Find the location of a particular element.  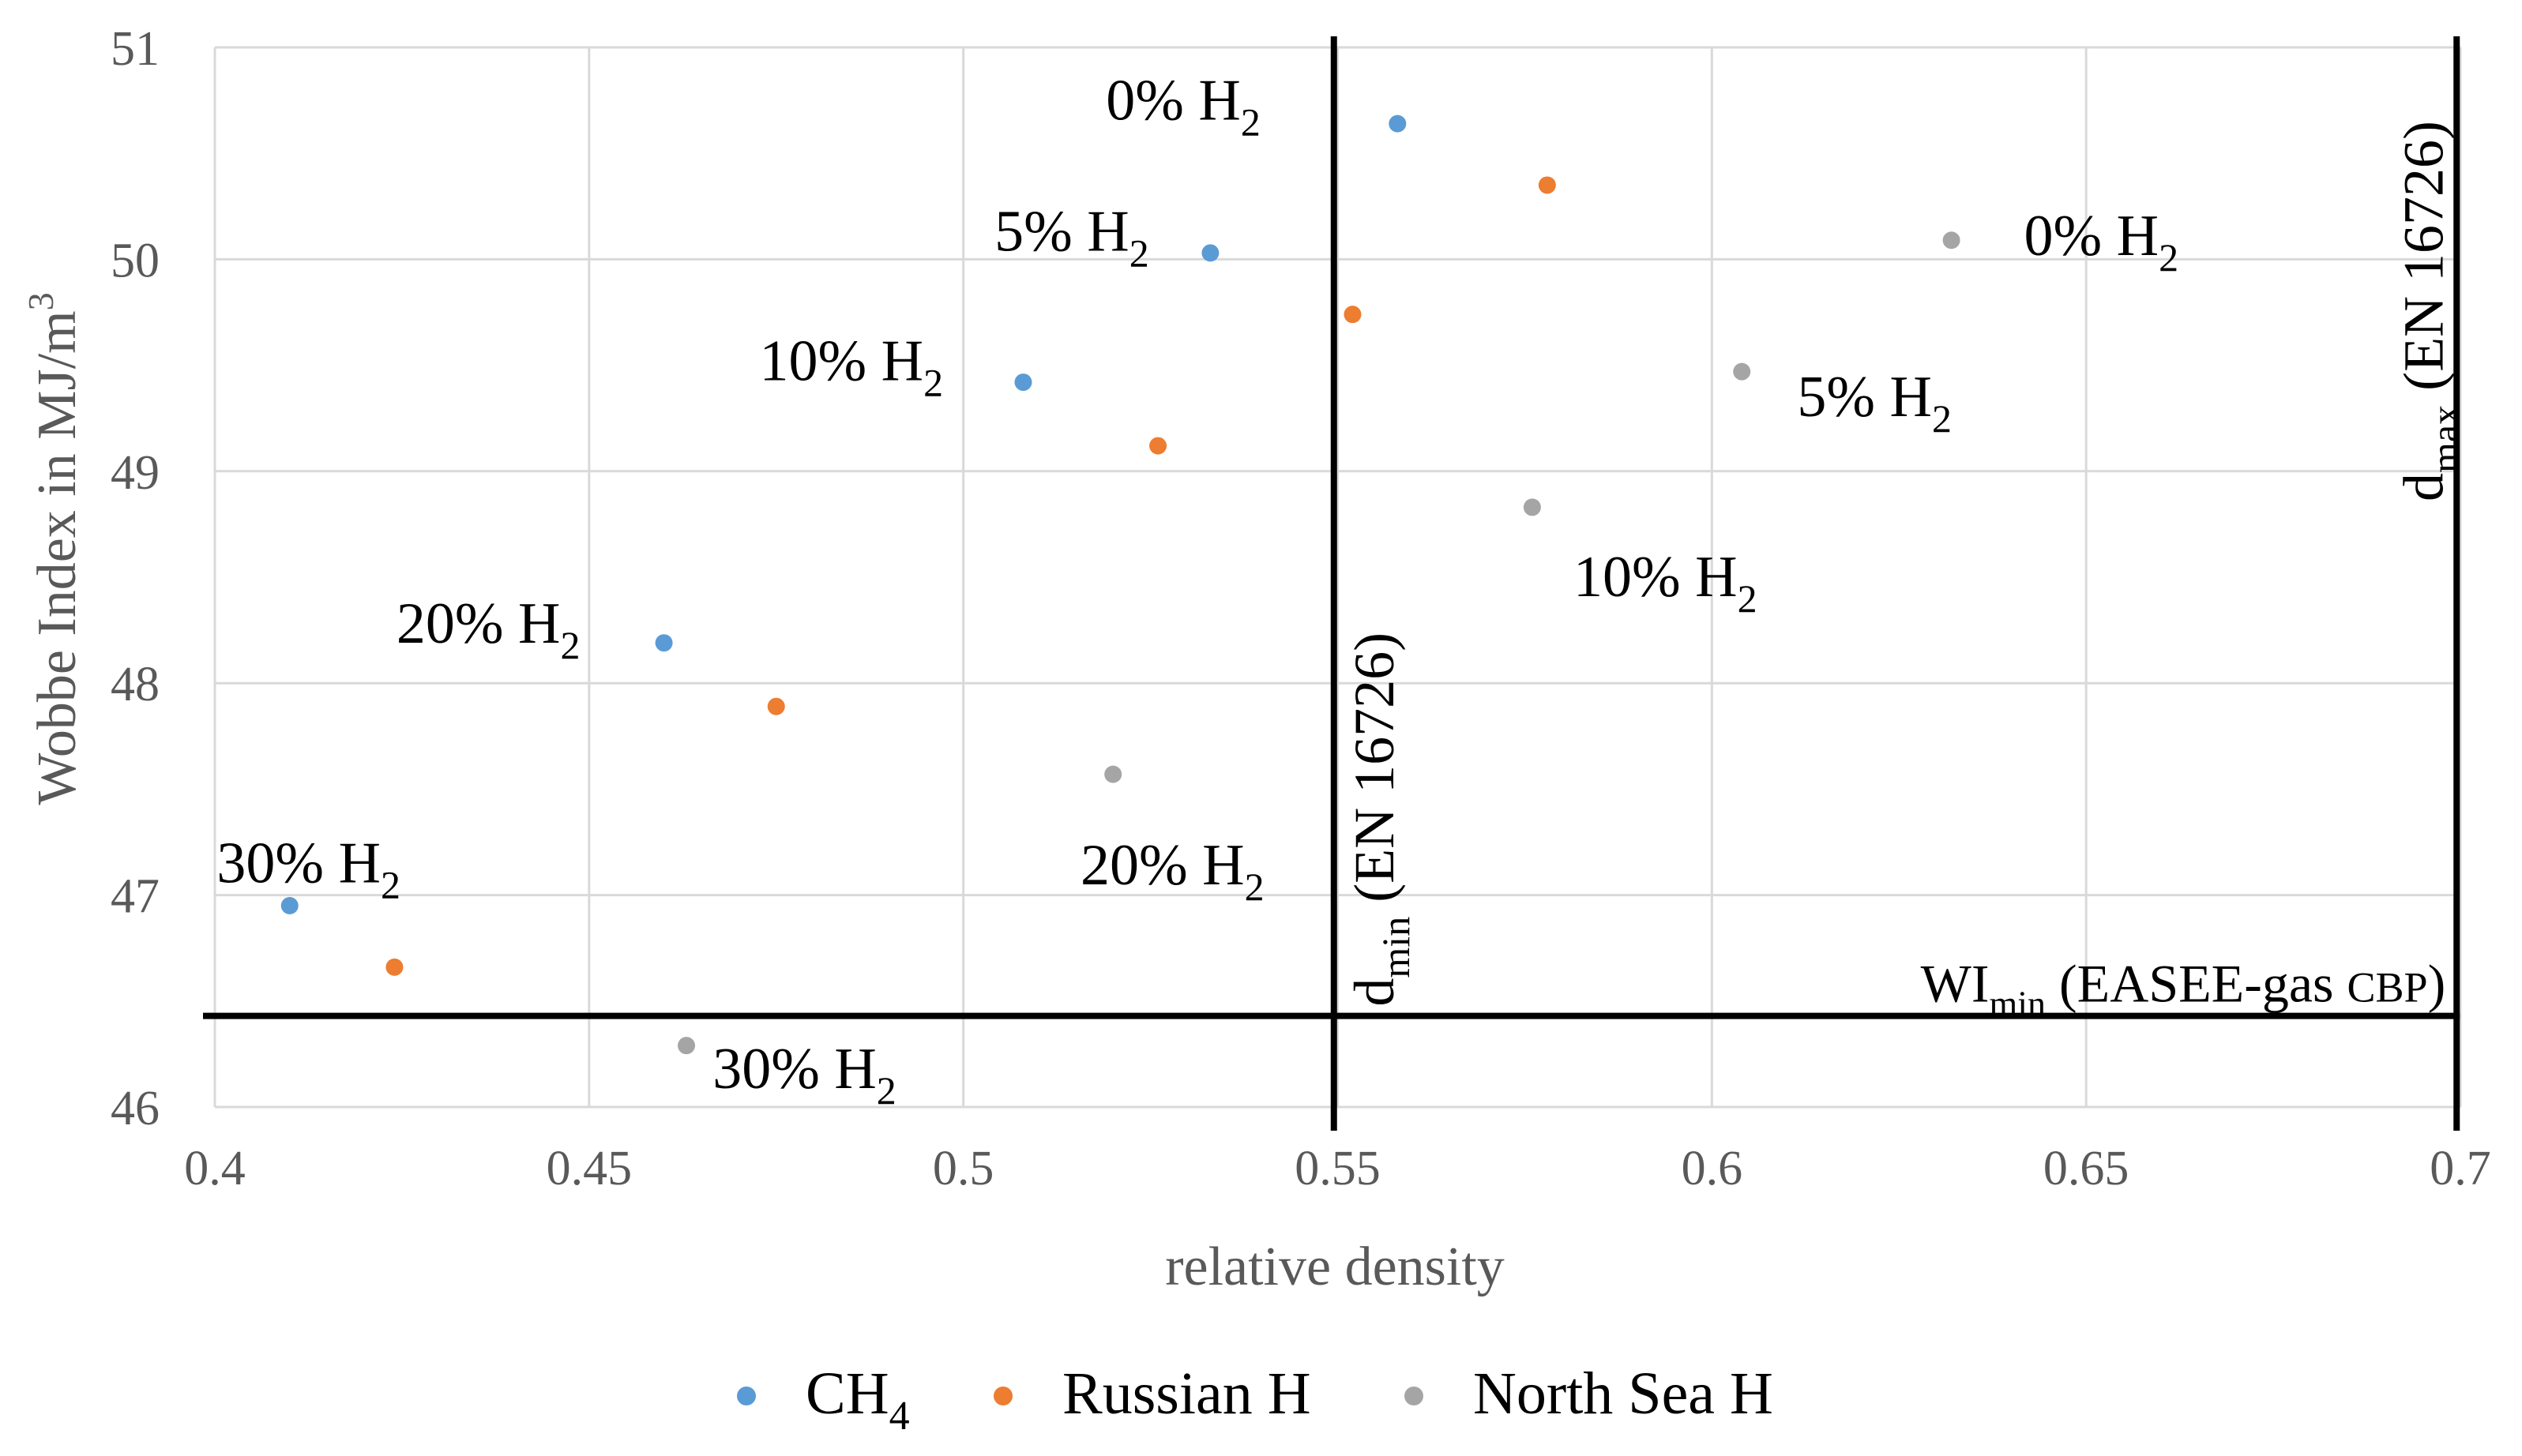

x-tick-label: 0.6 is located at coordinates (1712, 1168).